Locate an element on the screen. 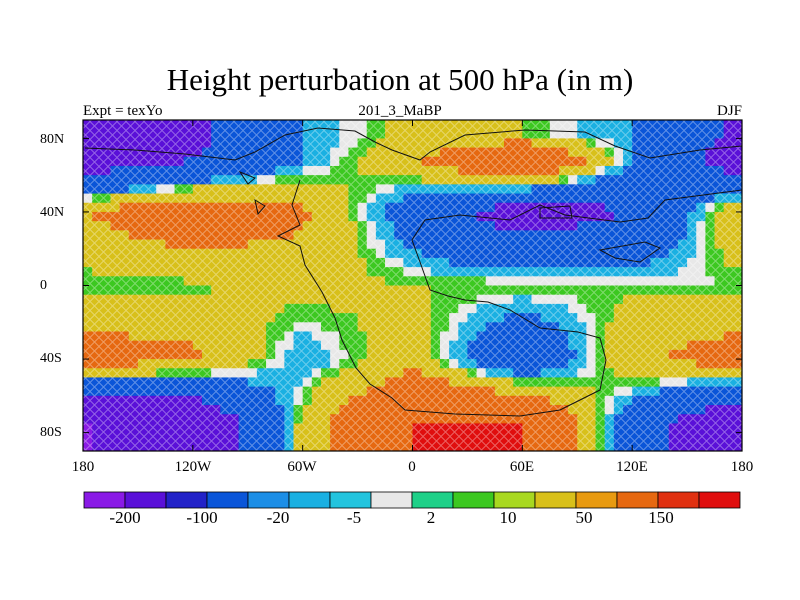 The width and height of the screenshot is (800, 600). colorbar is located at coordinates (412, 500).